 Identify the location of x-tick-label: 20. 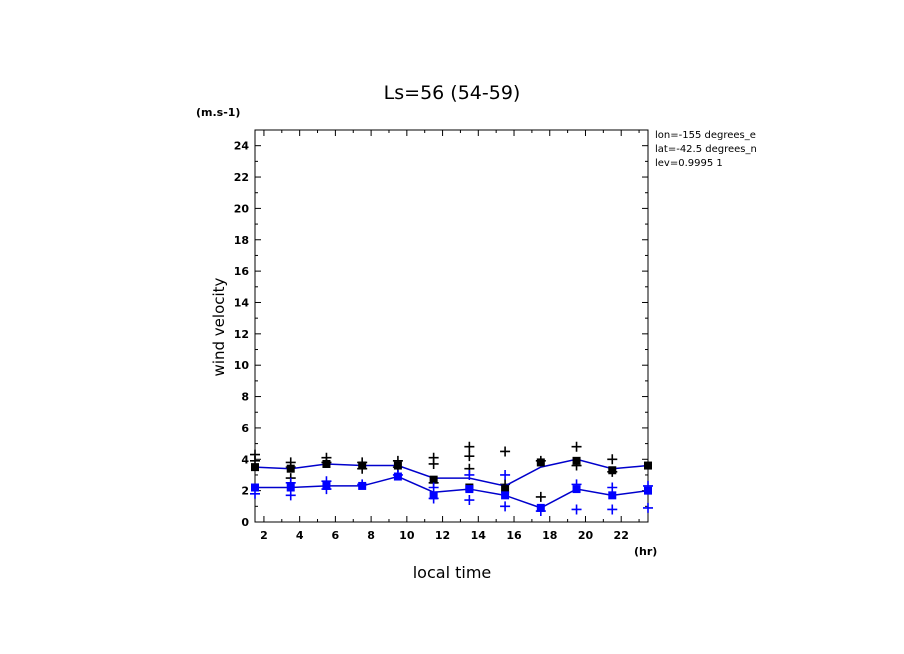
(586, 535).